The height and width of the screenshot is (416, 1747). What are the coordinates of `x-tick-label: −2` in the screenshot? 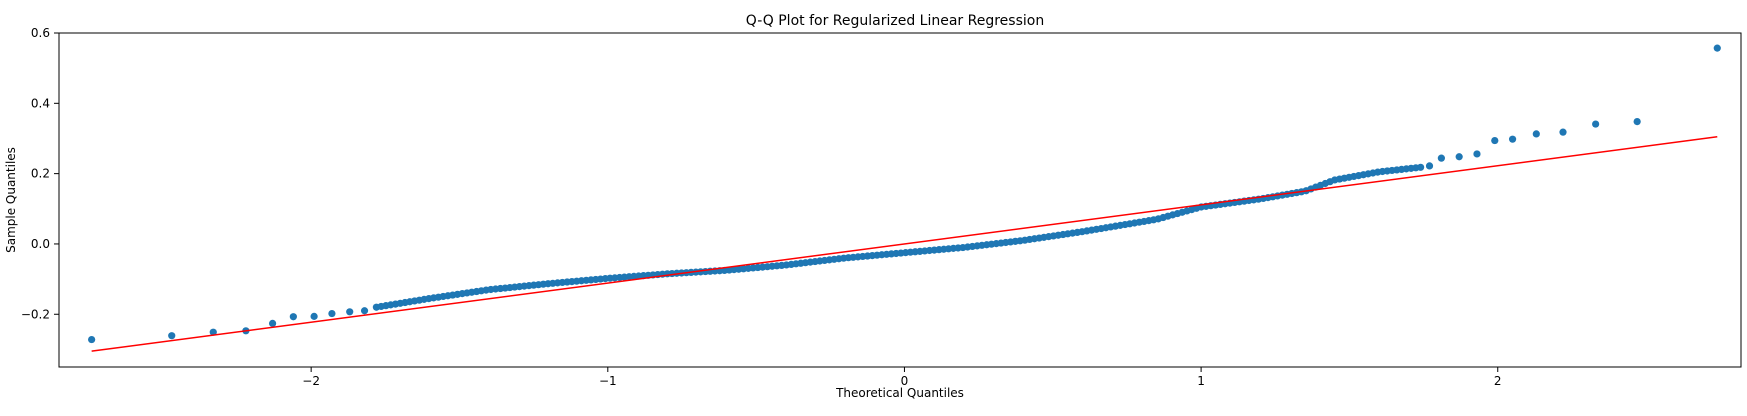 It's located at (311, 381).